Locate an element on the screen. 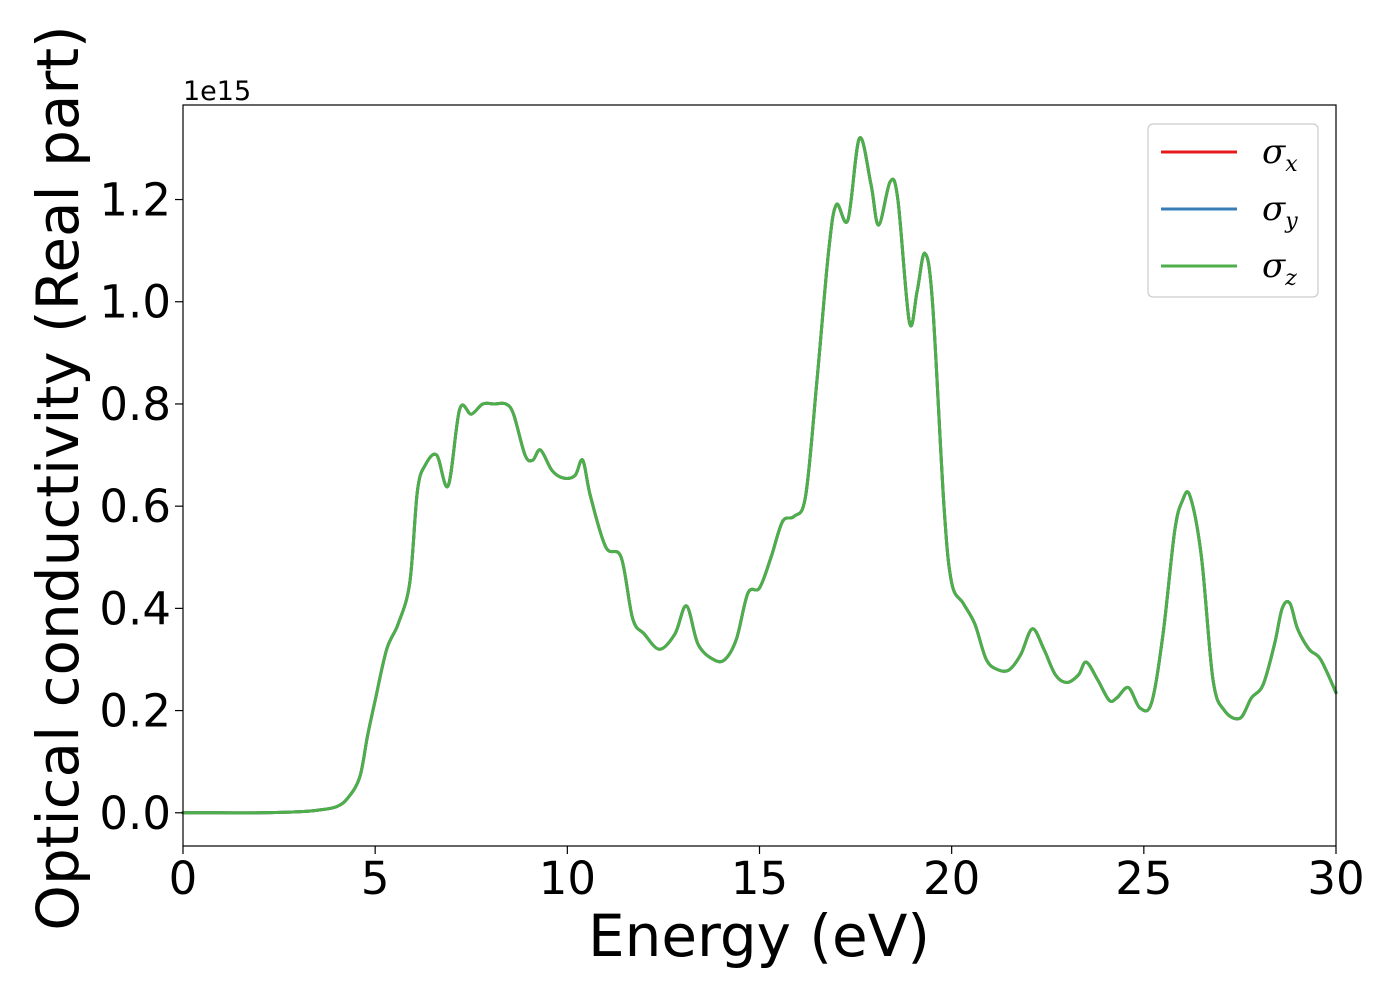 This screenshot has height=1000, width=1400. y-tick-label: 1.0 is located at coordinates (135, 302).